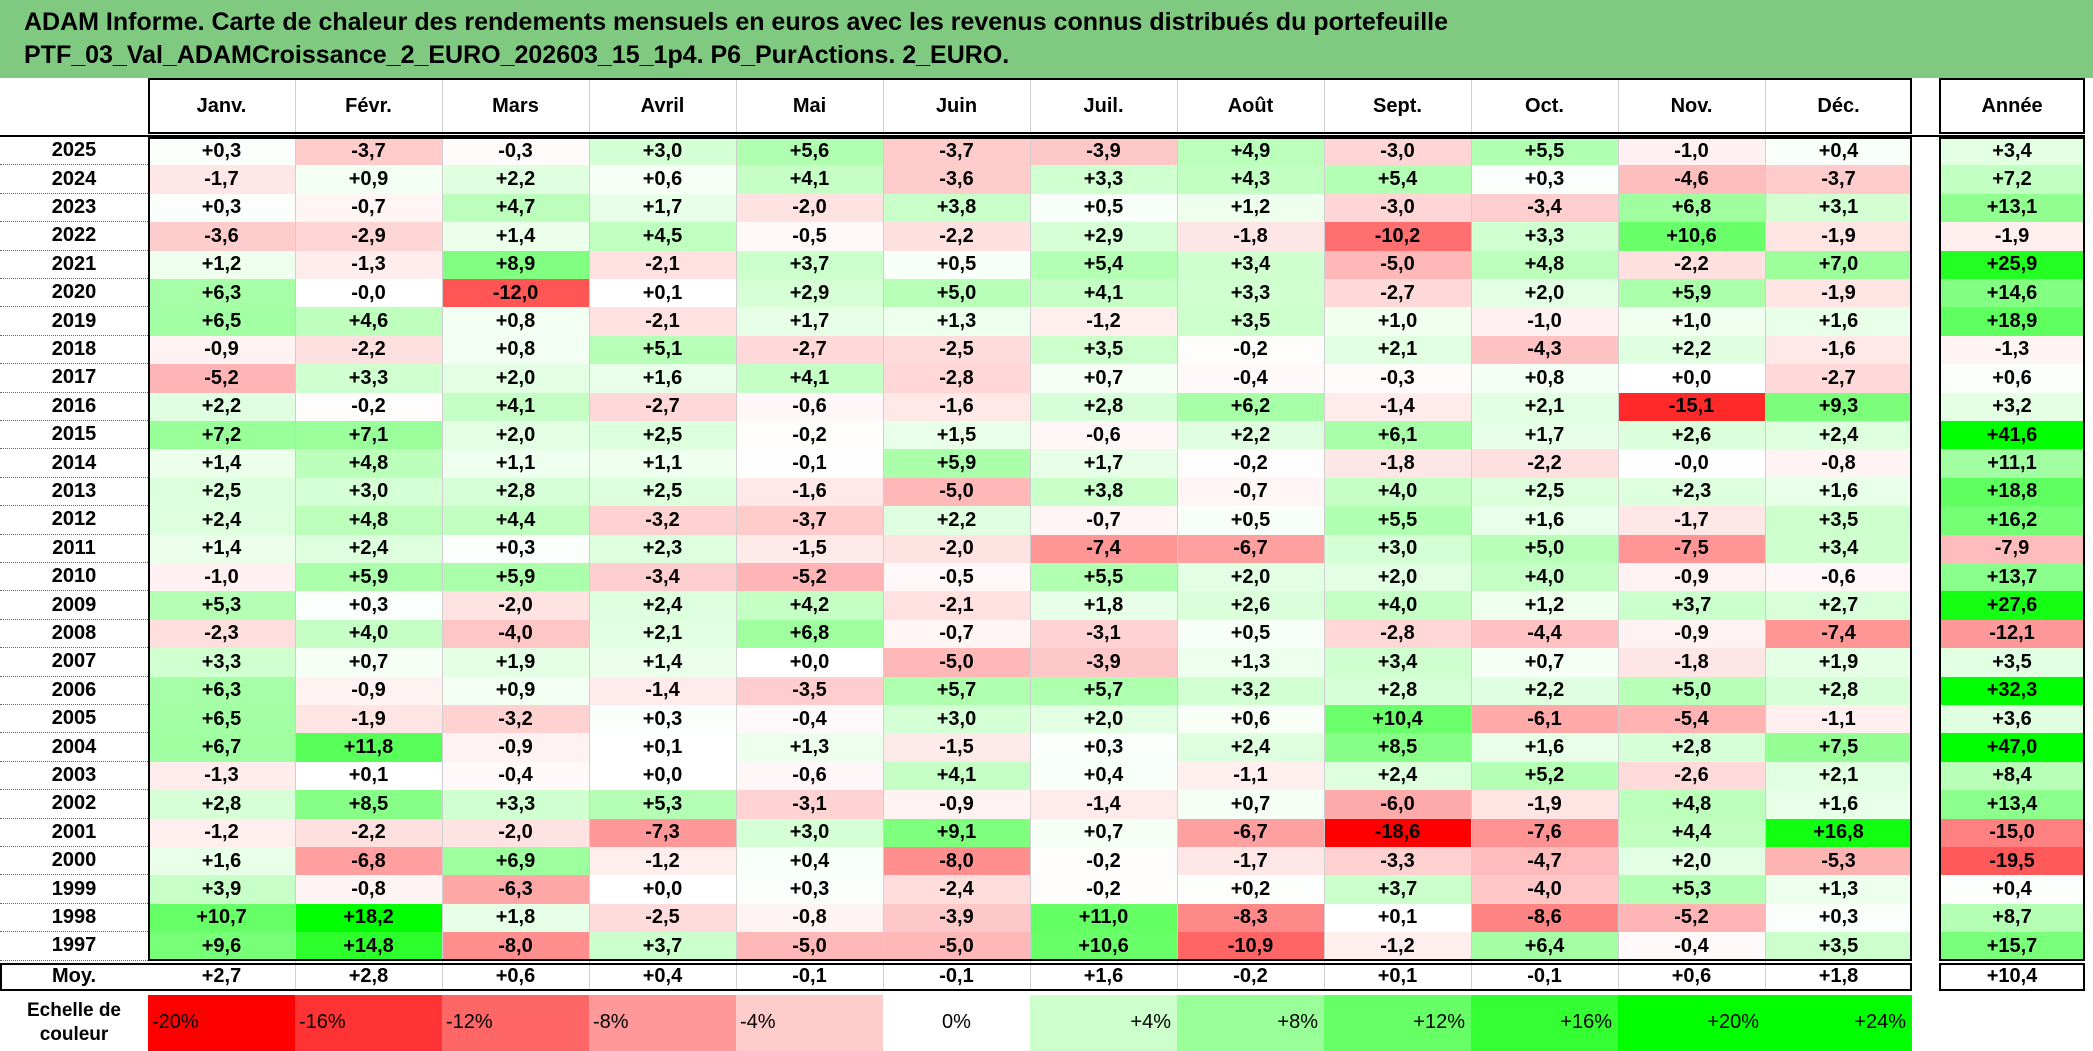 The height and width of the screenshot is (1051, 2093). What do you see at coordinates (1838, 832) in the screenshot?
I see `heatmap-cell: +16,8` at bounding box center [1838, 832].